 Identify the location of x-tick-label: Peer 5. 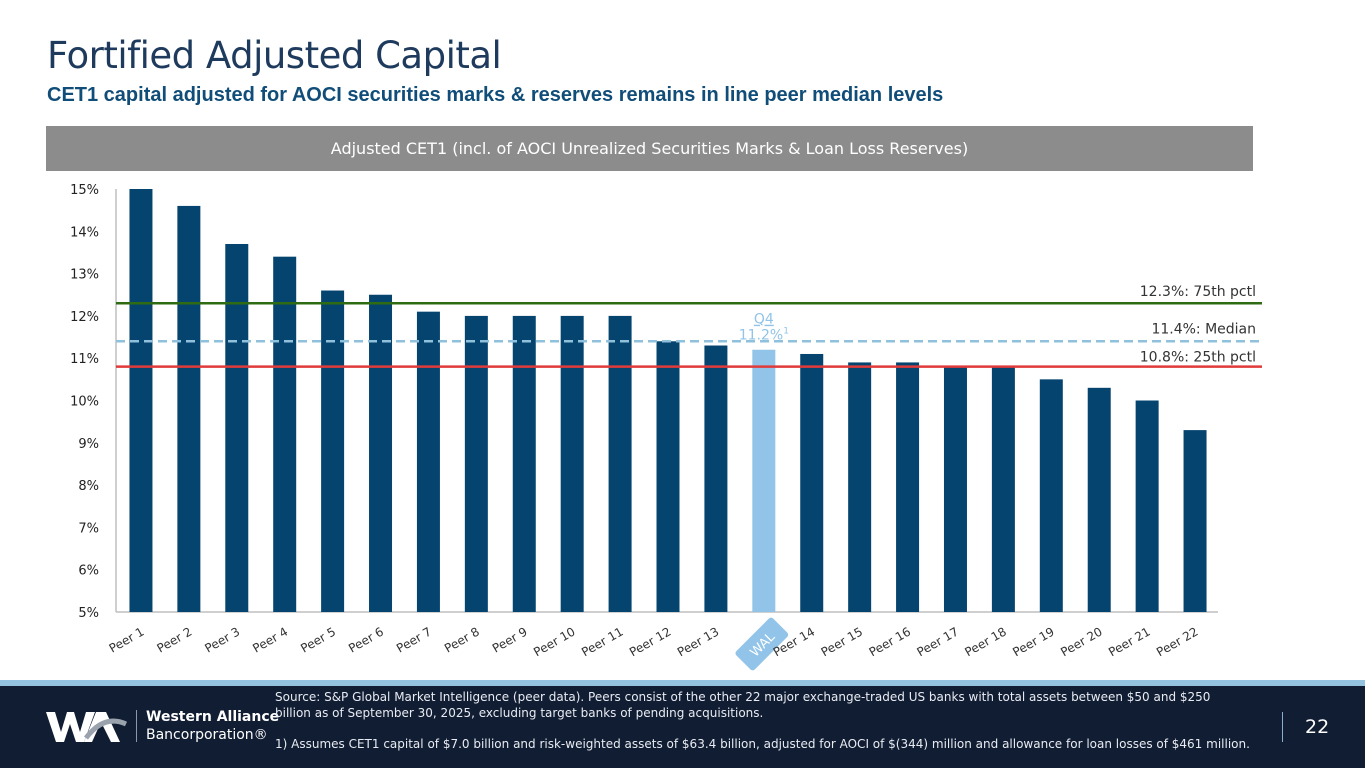
(318, 639).